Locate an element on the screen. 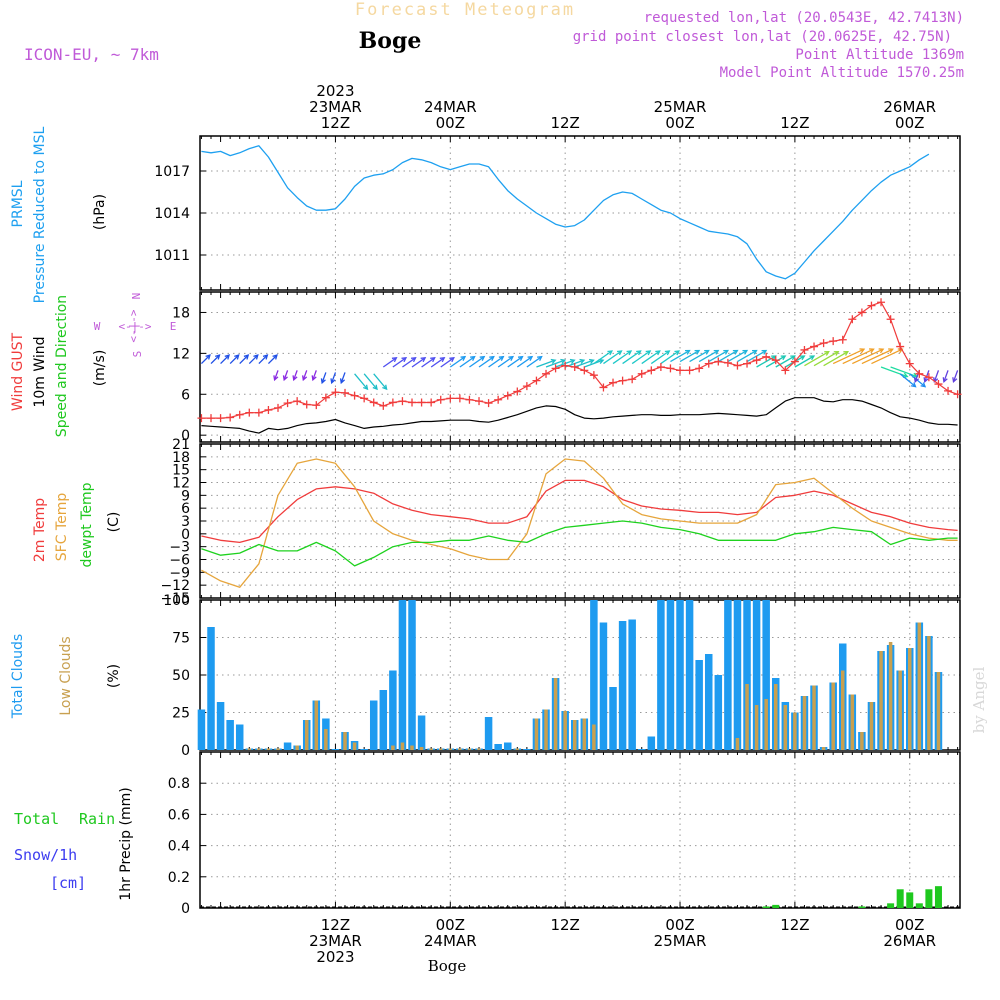 The width and height of the screenshot is (1000, 1000). time-label-top: 25MAR is located at coordinates (680, 107).